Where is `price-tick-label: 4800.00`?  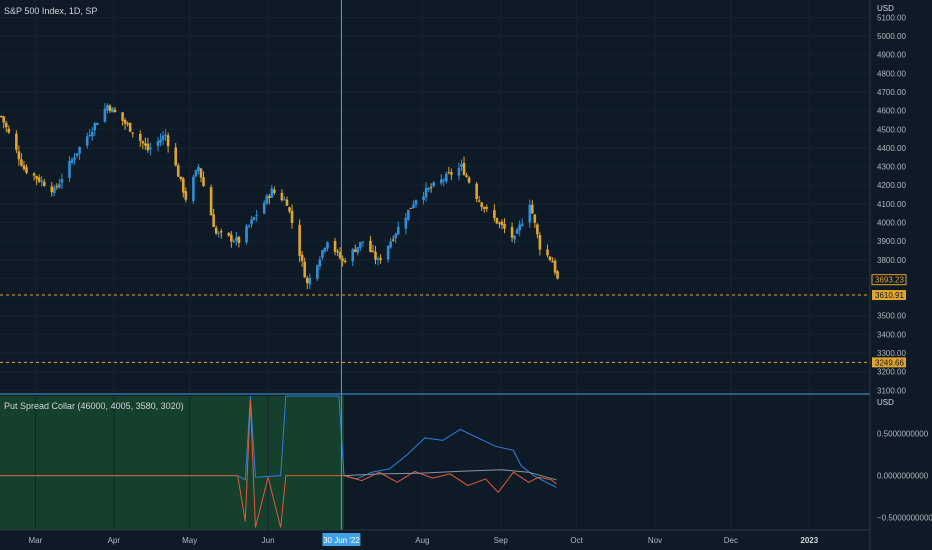
price-tick-label: 4800.00 is located at coordinates (891, 73).